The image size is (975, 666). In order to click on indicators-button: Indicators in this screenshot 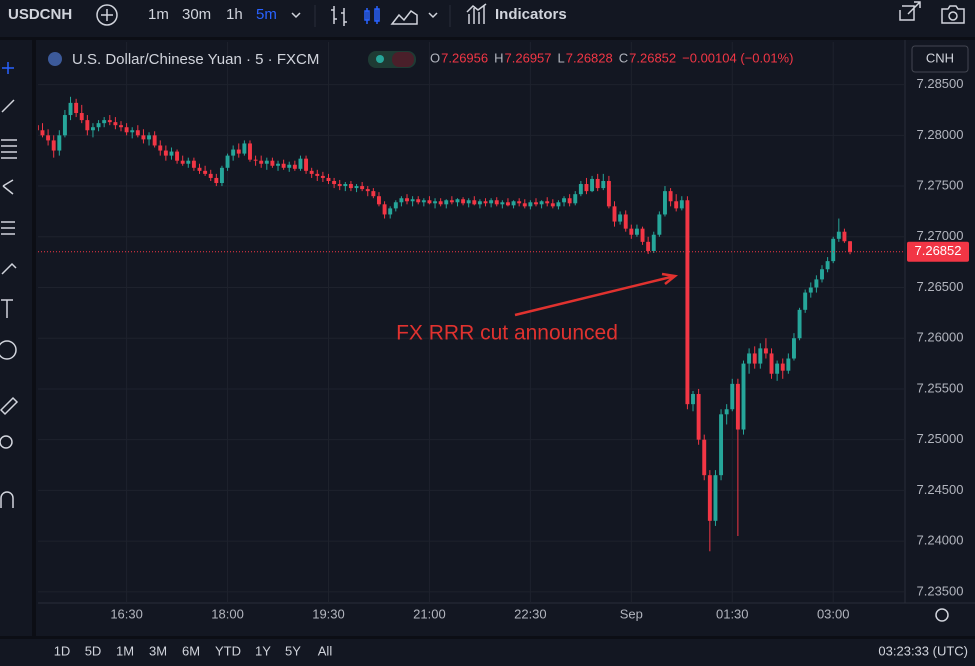, I will do `click(531, 14)`.